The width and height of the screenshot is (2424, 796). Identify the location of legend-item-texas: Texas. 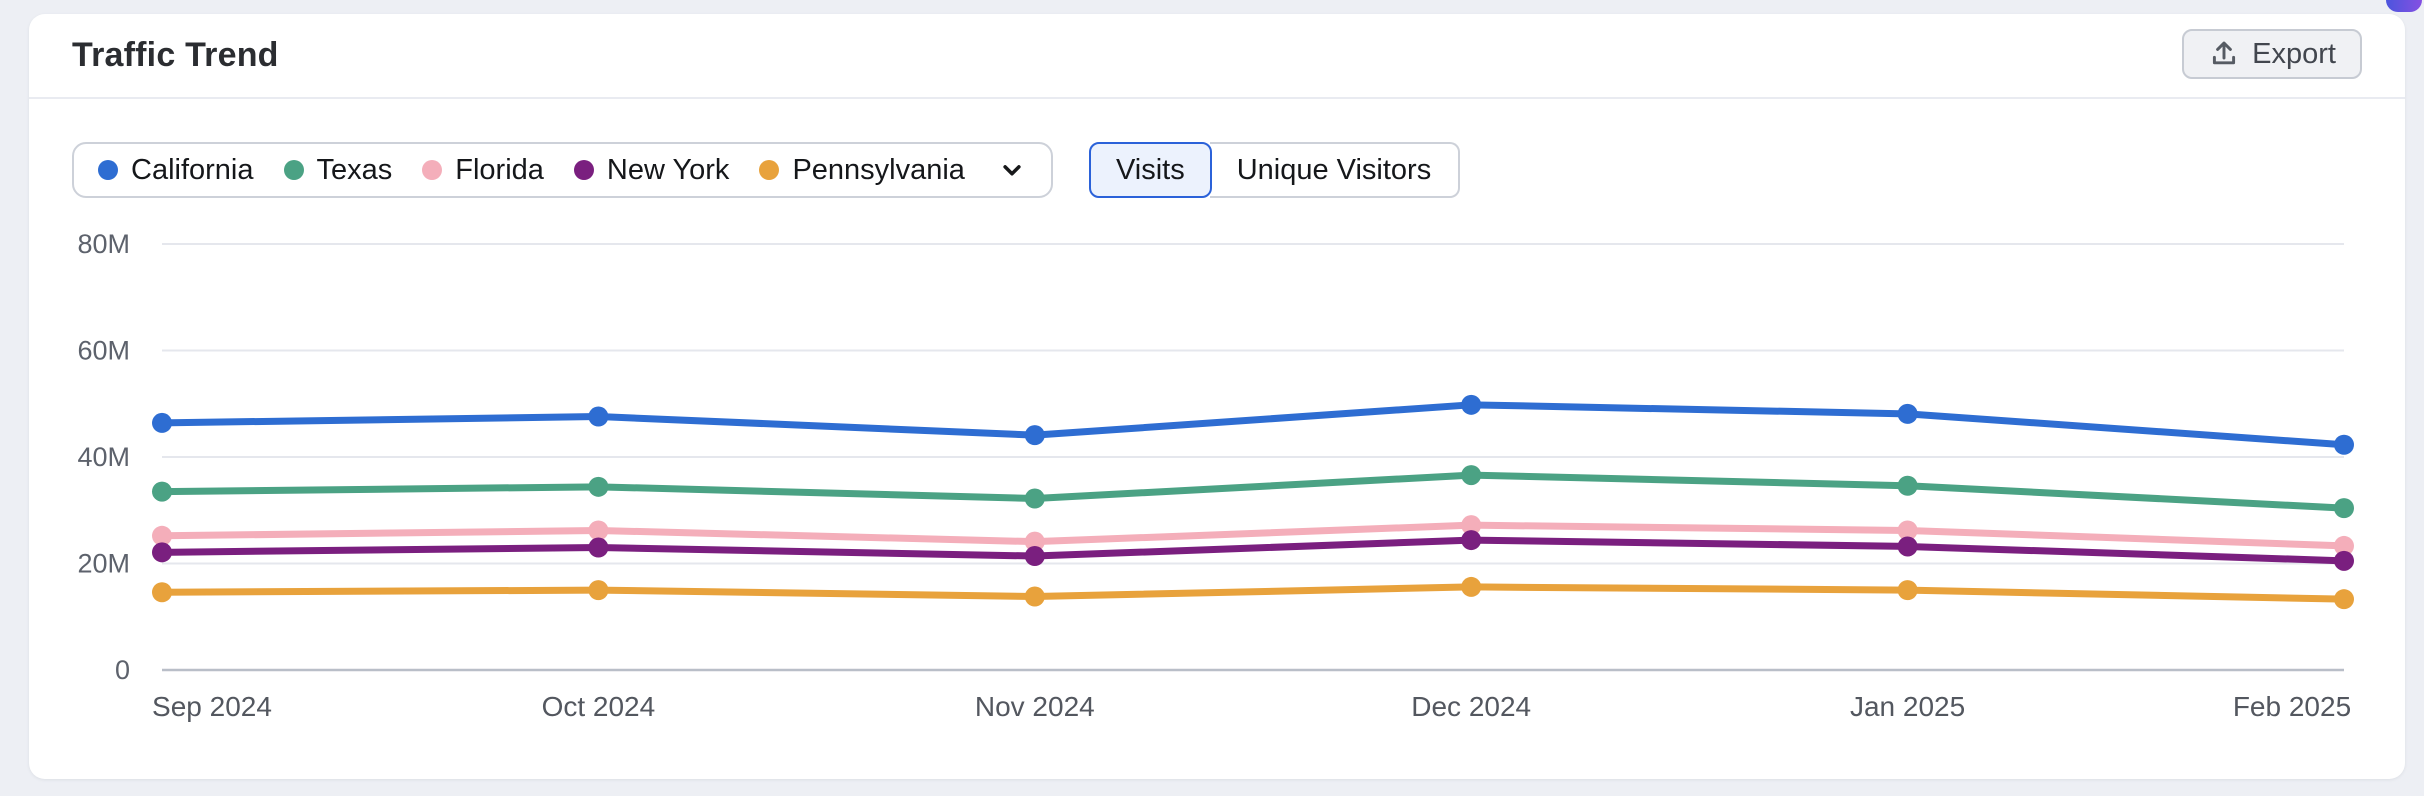
(338, 170).